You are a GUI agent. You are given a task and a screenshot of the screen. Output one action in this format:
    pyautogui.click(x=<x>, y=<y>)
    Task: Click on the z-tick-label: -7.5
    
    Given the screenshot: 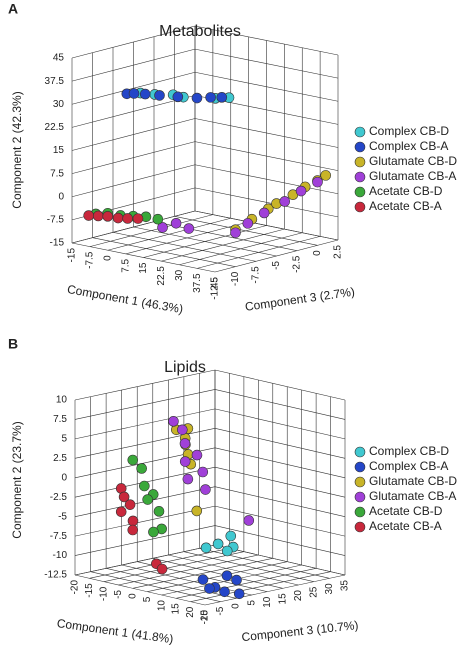 What is the action you would take?
    pyautogui.click(x=256, y=275)
    